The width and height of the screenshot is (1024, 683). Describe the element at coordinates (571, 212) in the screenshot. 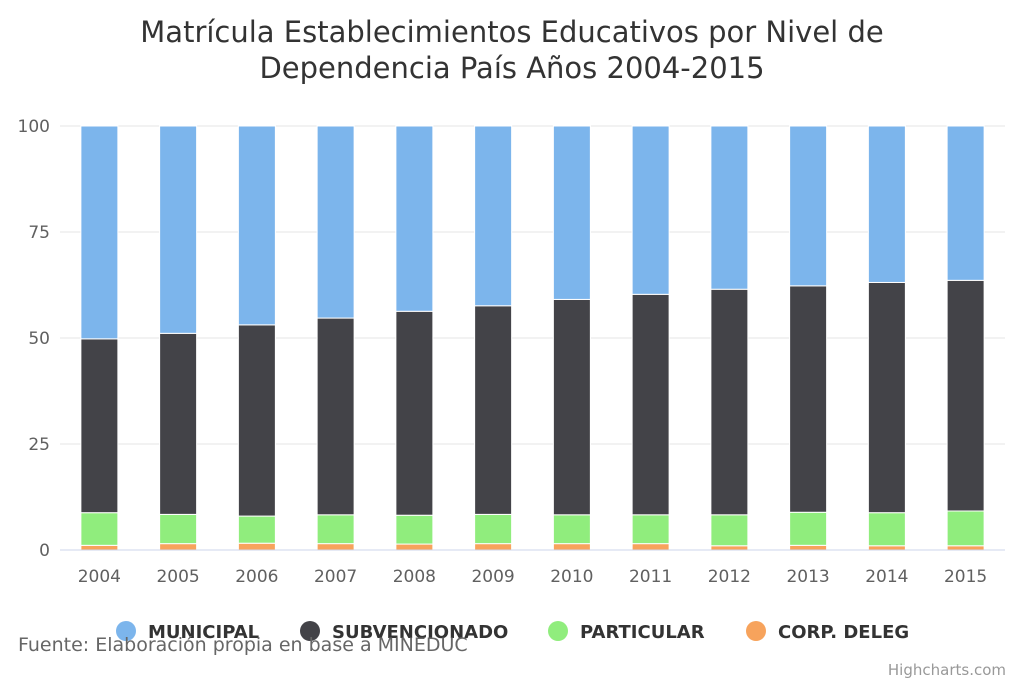

I see `bar-segment-municipal-2010` at that location.